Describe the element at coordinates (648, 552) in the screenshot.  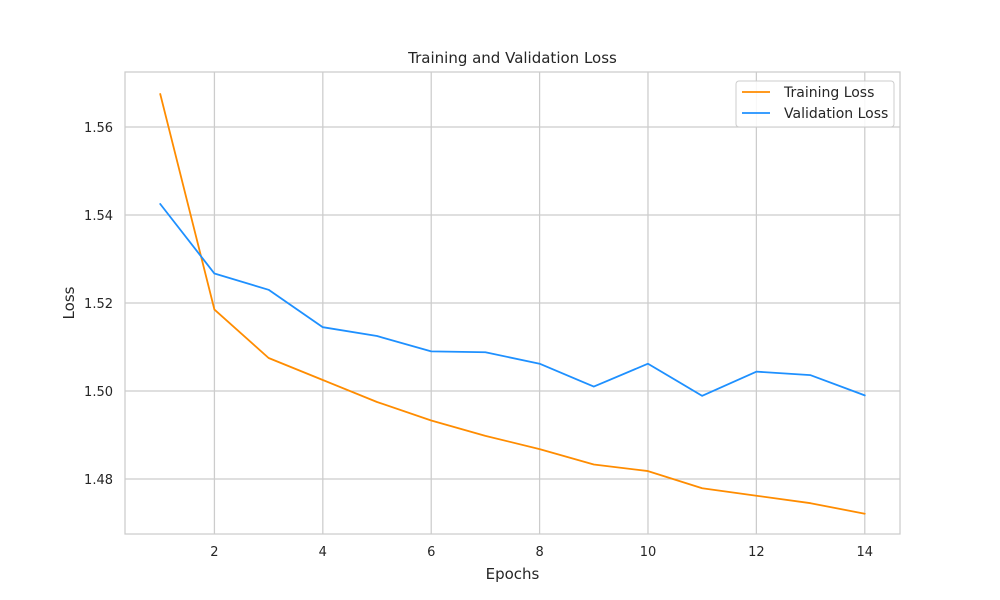
I see `x-tick-label: 10` at that location.